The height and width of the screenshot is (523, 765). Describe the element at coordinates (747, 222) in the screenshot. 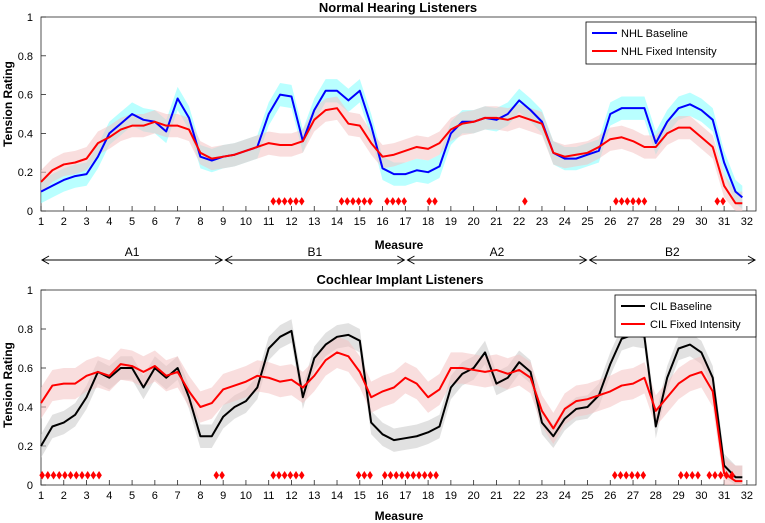

I see `nhl-x-tick-label: 32` at that location.